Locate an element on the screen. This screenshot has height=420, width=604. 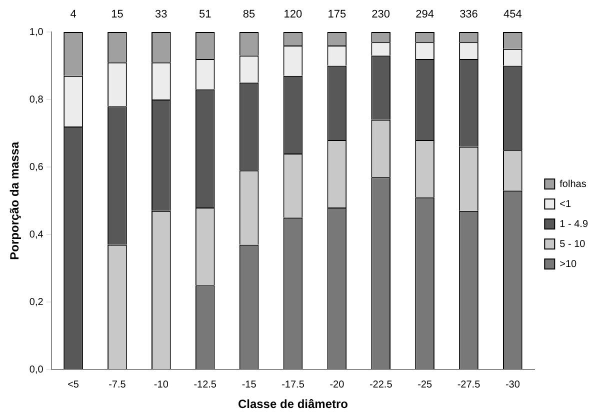
x-axis-title: Classe de diâmetro is located at coordinates (293, 404).